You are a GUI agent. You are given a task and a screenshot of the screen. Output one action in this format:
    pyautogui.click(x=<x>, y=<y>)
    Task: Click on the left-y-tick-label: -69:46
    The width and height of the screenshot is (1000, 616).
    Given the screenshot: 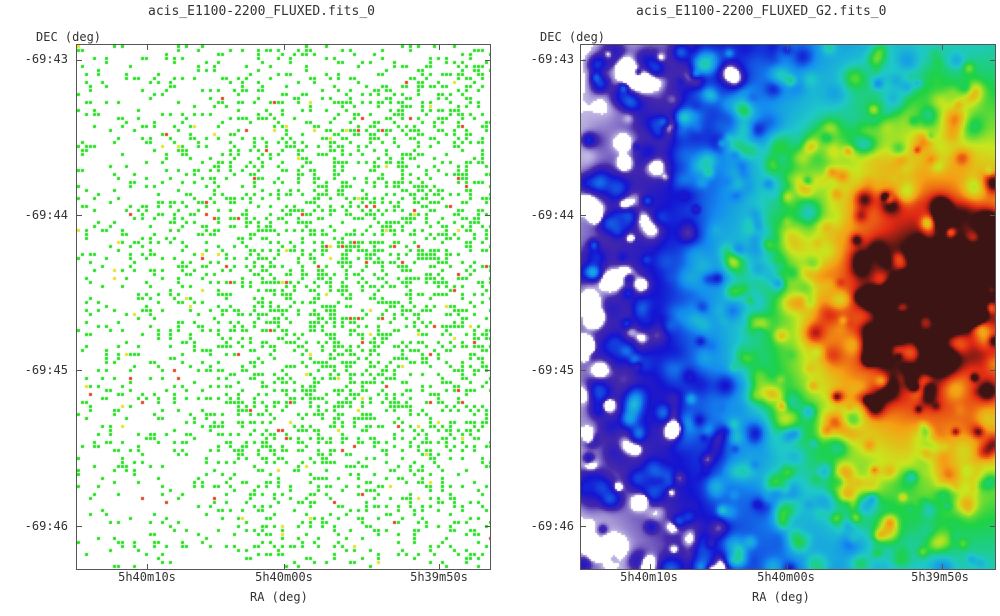 What is the action you would take?
    pyautogui.click(x=46, y=526)
    